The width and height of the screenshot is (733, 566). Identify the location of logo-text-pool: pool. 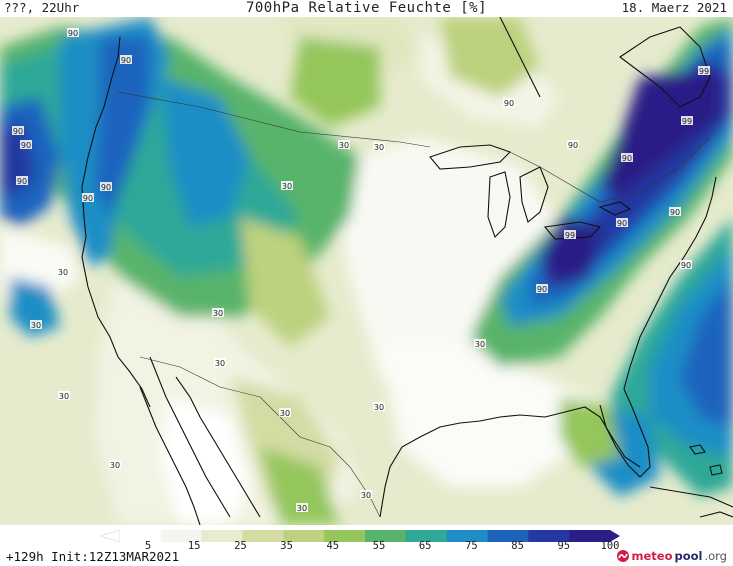
(688, 556).